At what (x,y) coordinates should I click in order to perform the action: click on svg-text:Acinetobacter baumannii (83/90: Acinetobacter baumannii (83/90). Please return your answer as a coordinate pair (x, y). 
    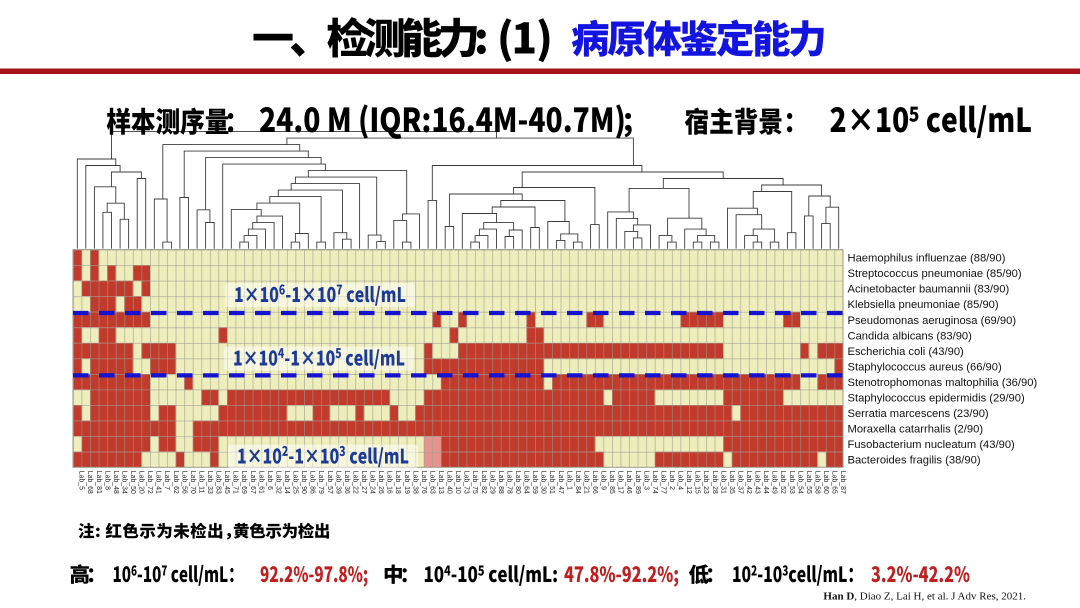
    Looking at the image, I should click on (929, 290).